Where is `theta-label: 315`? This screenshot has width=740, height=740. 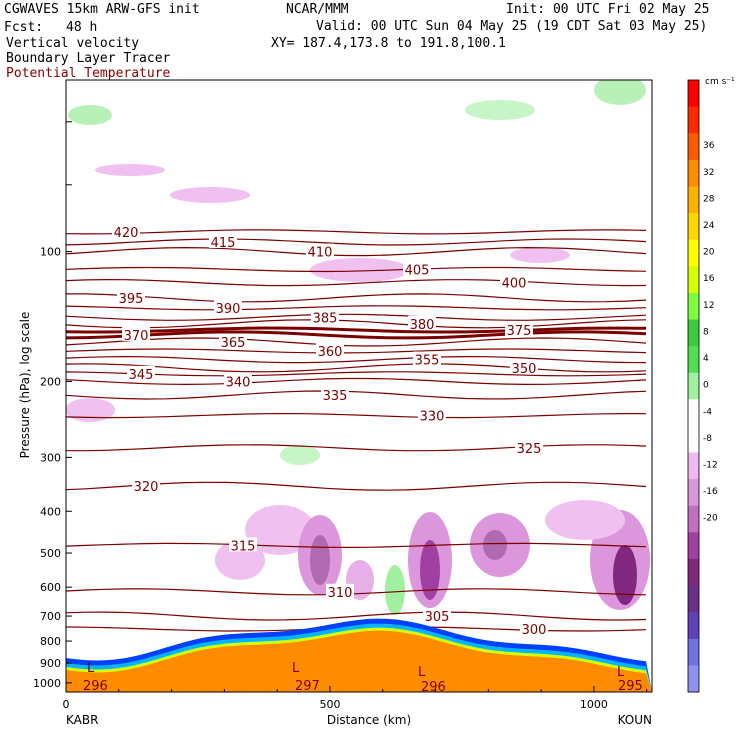 theta-label: 315 is located at coordinates (243, 546).